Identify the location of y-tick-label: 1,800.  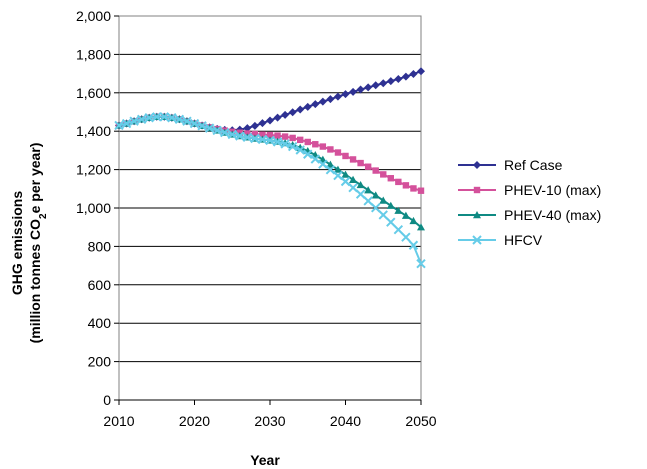
(93, 54).